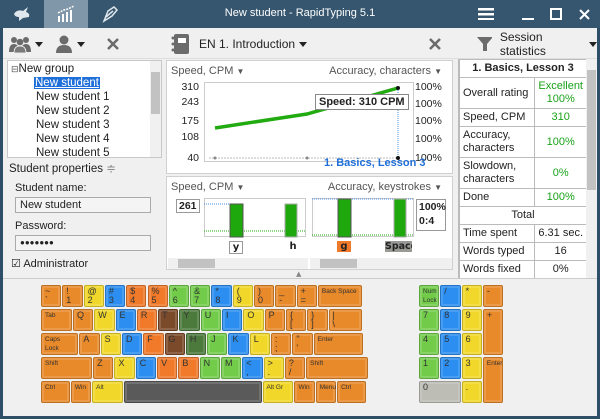 Image resolution: width=600 pixels, height=419 pixels. I want to click on group-menu-button, so click(26, 44).